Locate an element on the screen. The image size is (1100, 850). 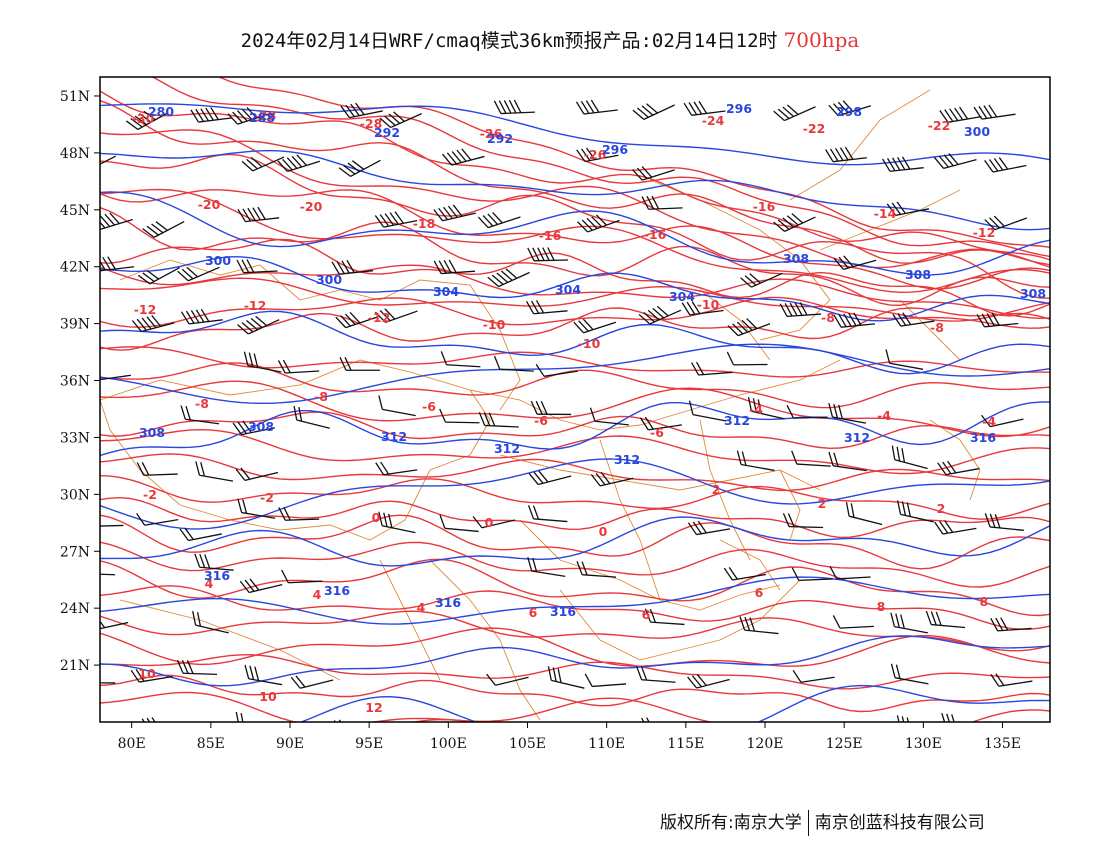
contour-value-label: -22 is located at coordinates (814, 128).